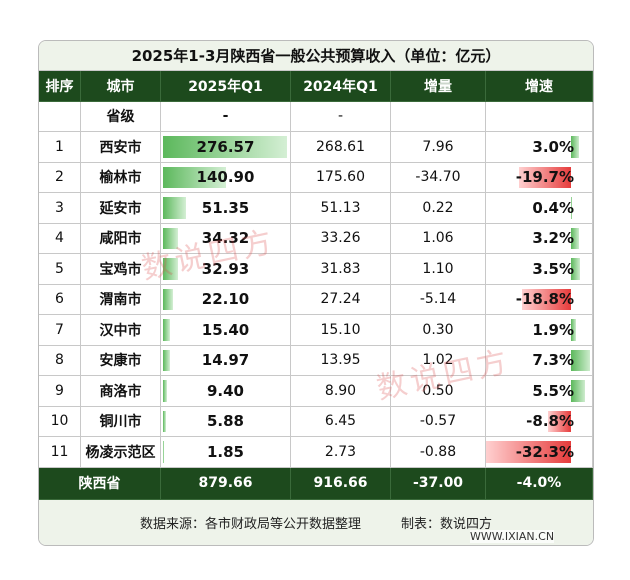 This screenshot has height=580, width=630. Describe the element at coordinates (225, 421) in the screenshot. I see `cell-text: 5.88` at that location.